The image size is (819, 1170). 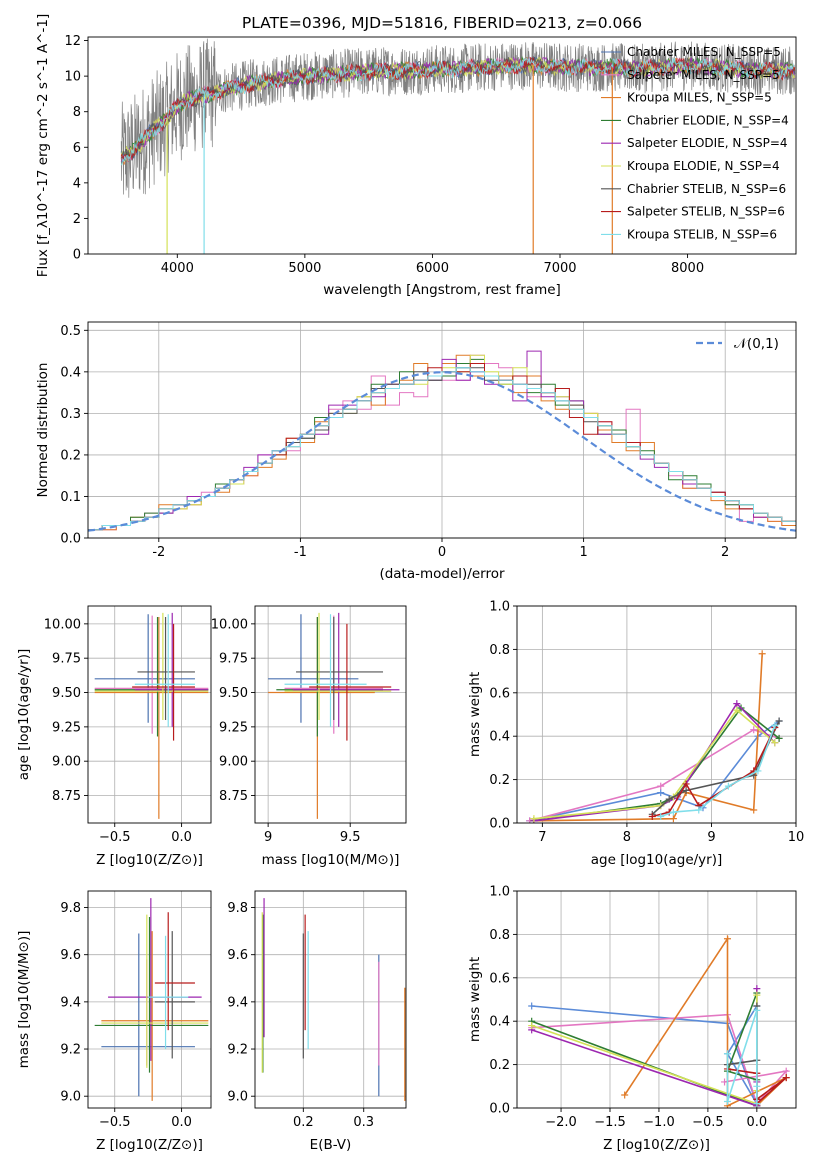 What do you see at coordinates (610, 1122) in the screenshot?
I see `x-tick-label: −1.5` at bounding box center [610, 1122].